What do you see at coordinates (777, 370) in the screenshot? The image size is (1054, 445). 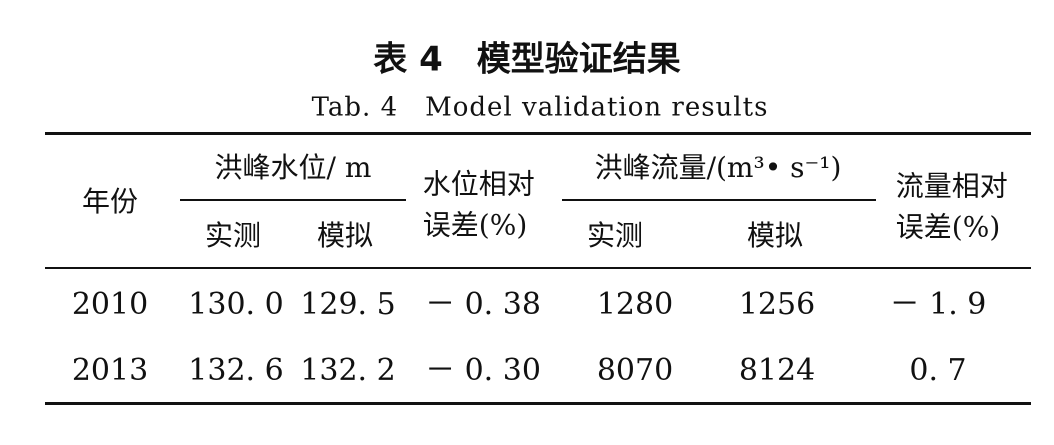 I see `table-cell: 8124` at bounding box center [777, 370].